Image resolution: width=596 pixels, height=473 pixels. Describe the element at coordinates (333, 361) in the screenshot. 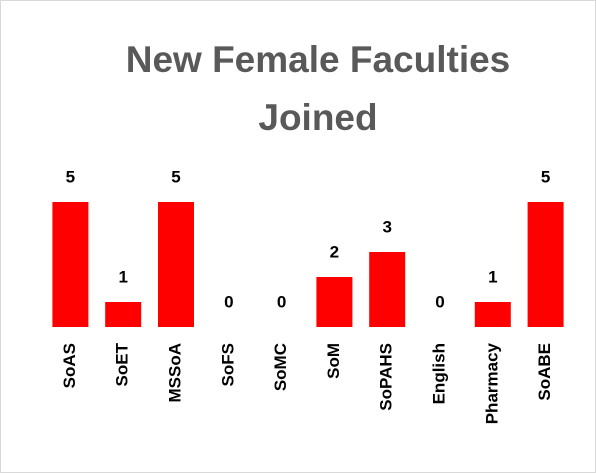

I see `x-tick-label: SoM` at that location.